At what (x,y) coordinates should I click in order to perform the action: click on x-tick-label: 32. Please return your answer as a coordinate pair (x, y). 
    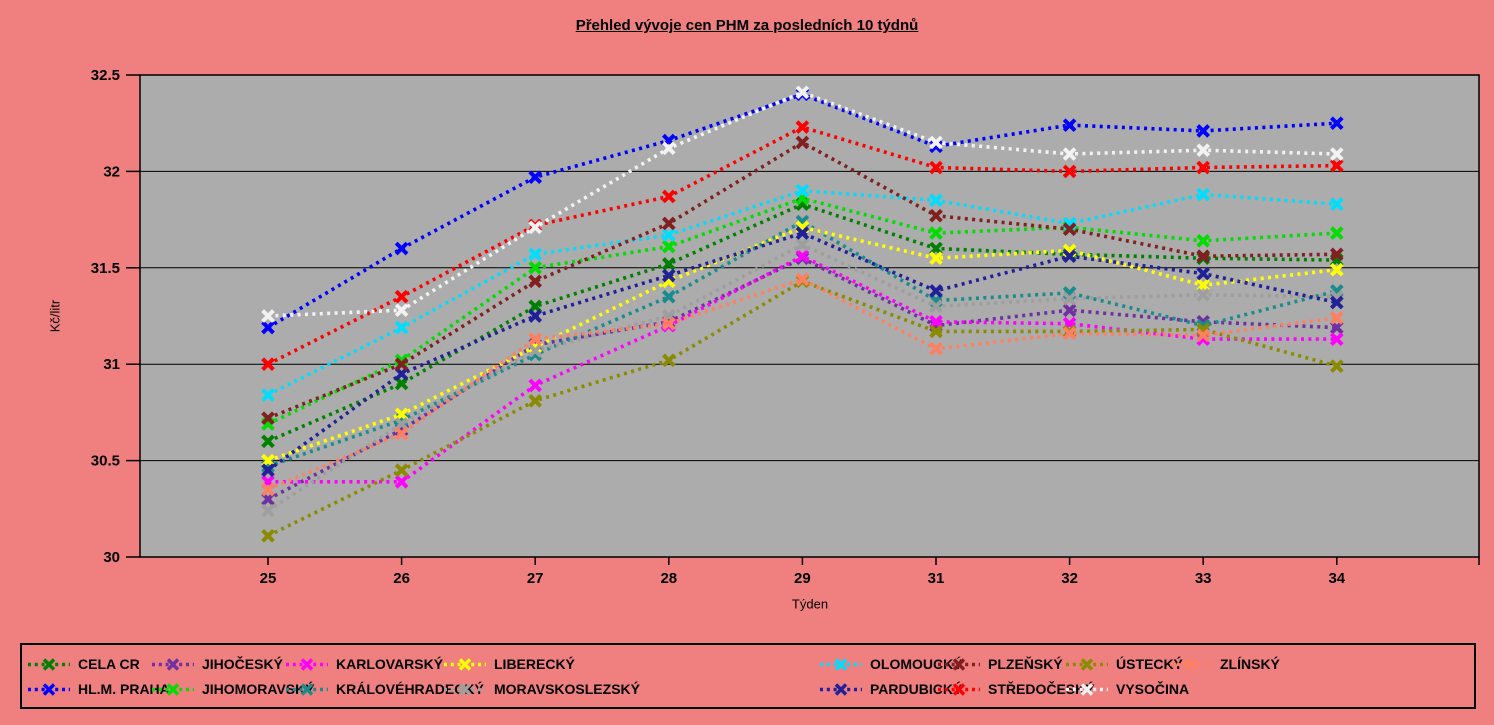
    Looking at the image, I should click on (1069, 578).